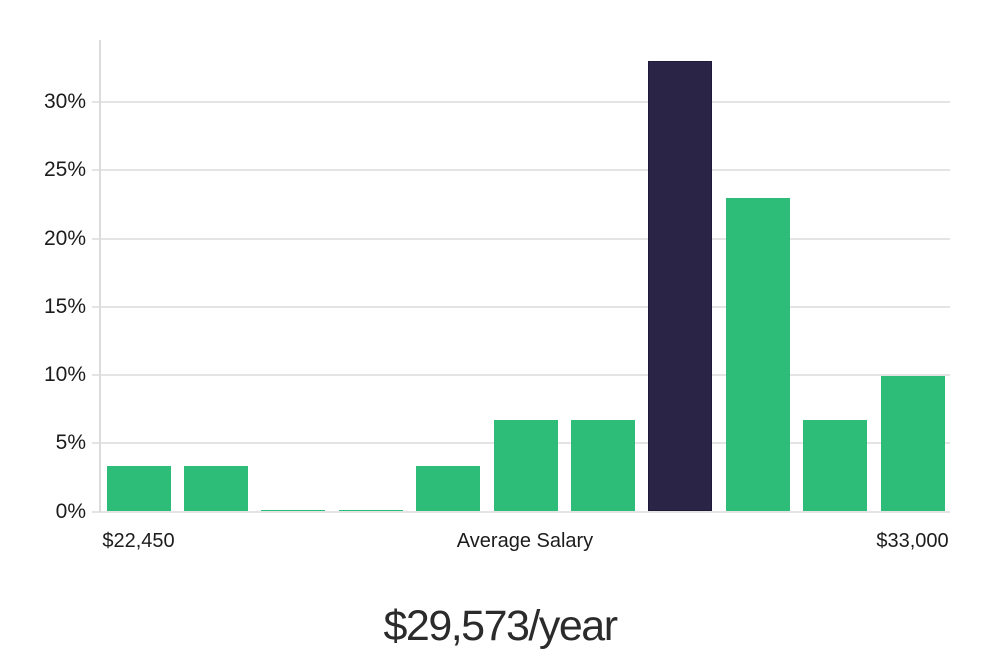 The image size is (1000, 660). Describe the element at coordinates (500, 626) in the screenshot. I see `average-salary-value: $29,573/year` at that location.